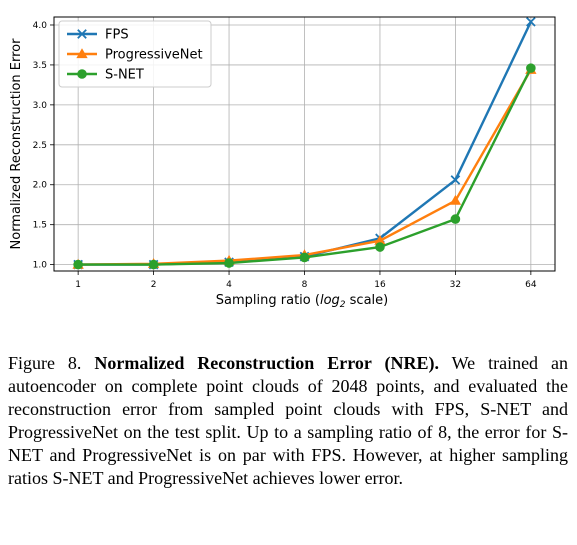 Image resolution: width=577 pixels, height=545 pixels. What do you see at coordinates (124, 75) in the screenshot?
I see `legend-label-s-net: S-NET` at bounding box center [124, 75].